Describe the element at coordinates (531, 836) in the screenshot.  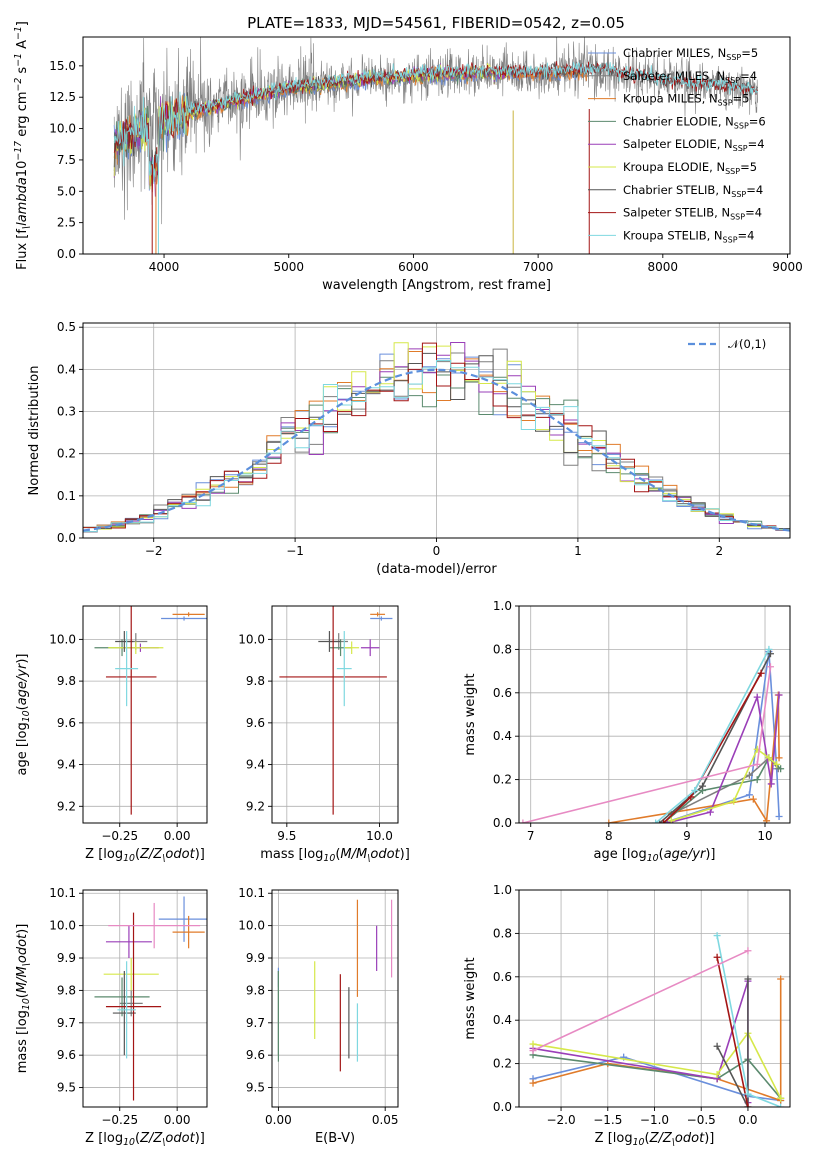
I see `x-tick-label: 7` at that location.